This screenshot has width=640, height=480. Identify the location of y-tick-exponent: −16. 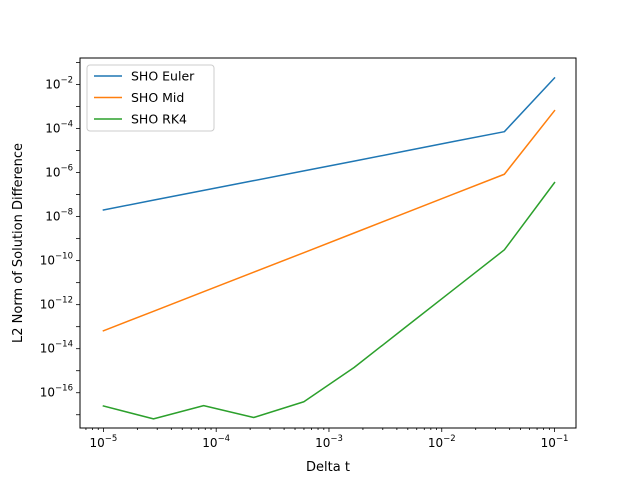
(64, 389).